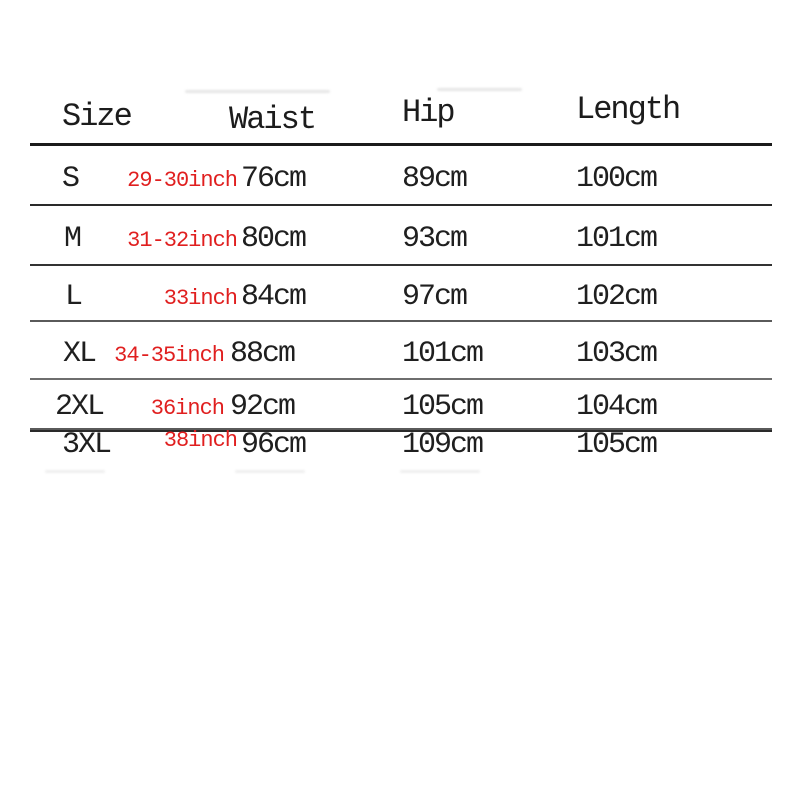 Image resolution: width=800 pixels, height=800 pixels. Describe the element at coordinates (71, 179) in the screenshot. I see `size-cell: S` at that location.